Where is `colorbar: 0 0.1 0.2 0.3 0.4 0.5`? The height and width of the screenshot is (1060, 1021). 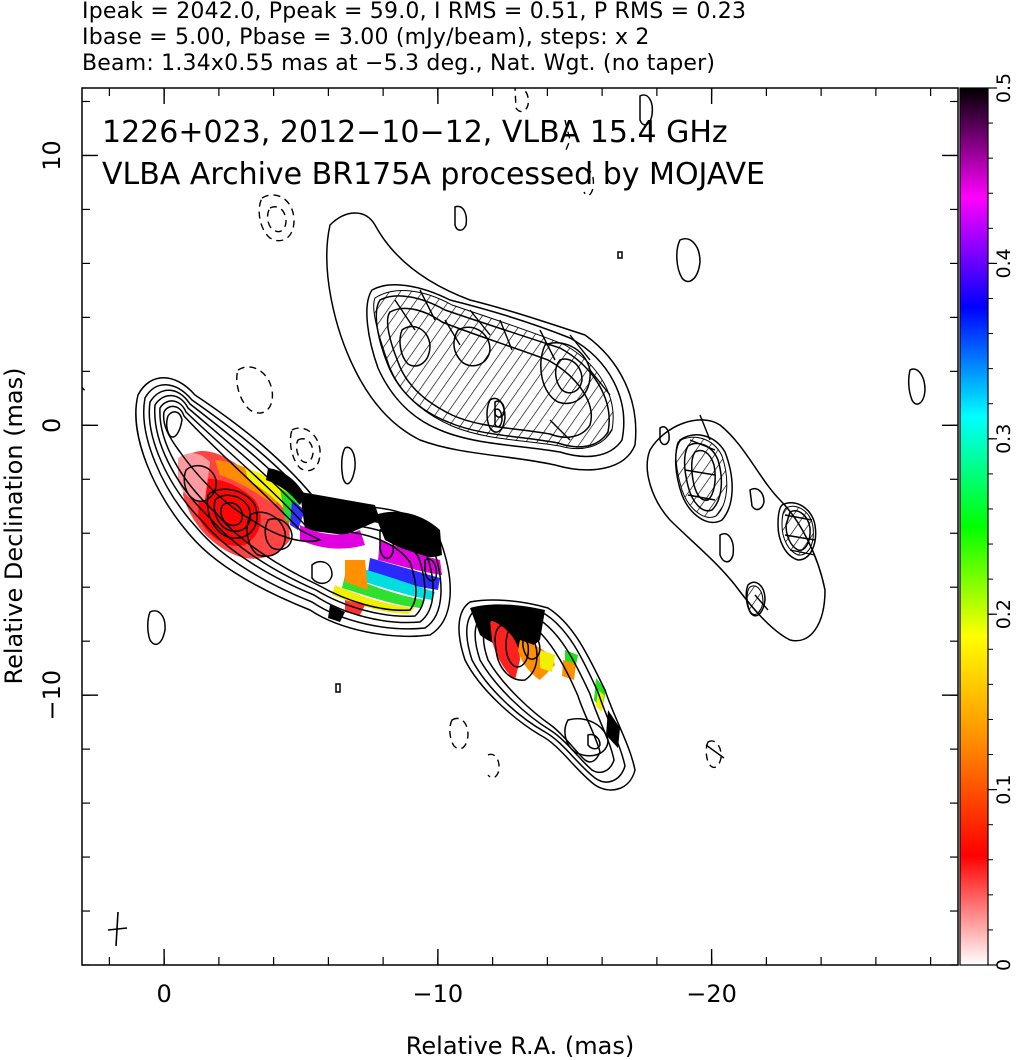 colorbar: 0 0.1 0.2 0.3 0.4 0.5 is located at coordinates (987, 522).